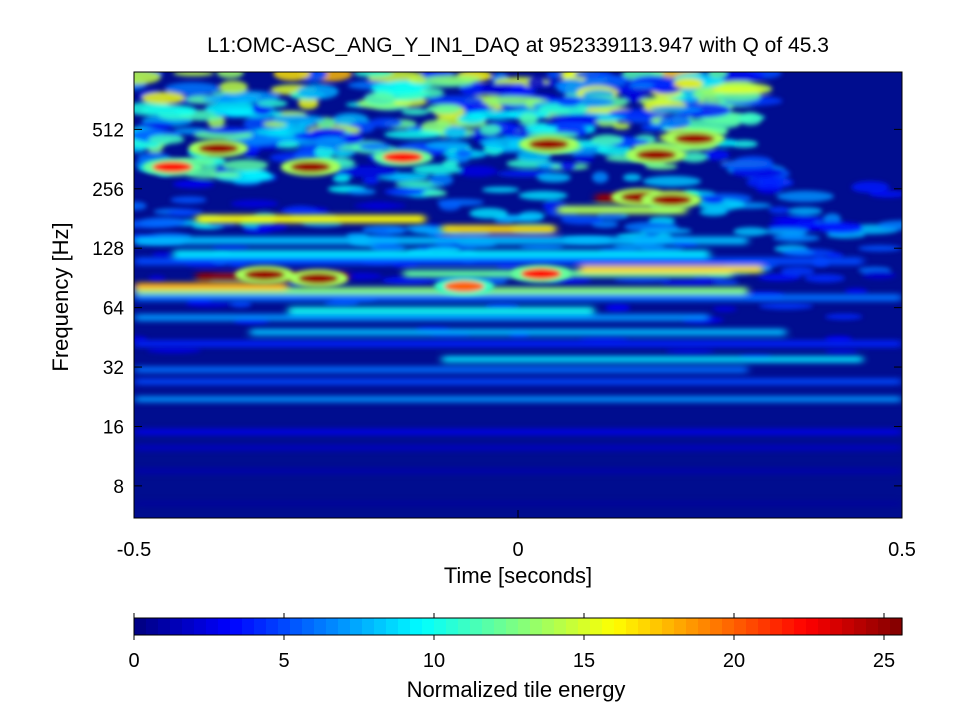  I want to click on x-tick-label: -0.5, so click(134, 550).